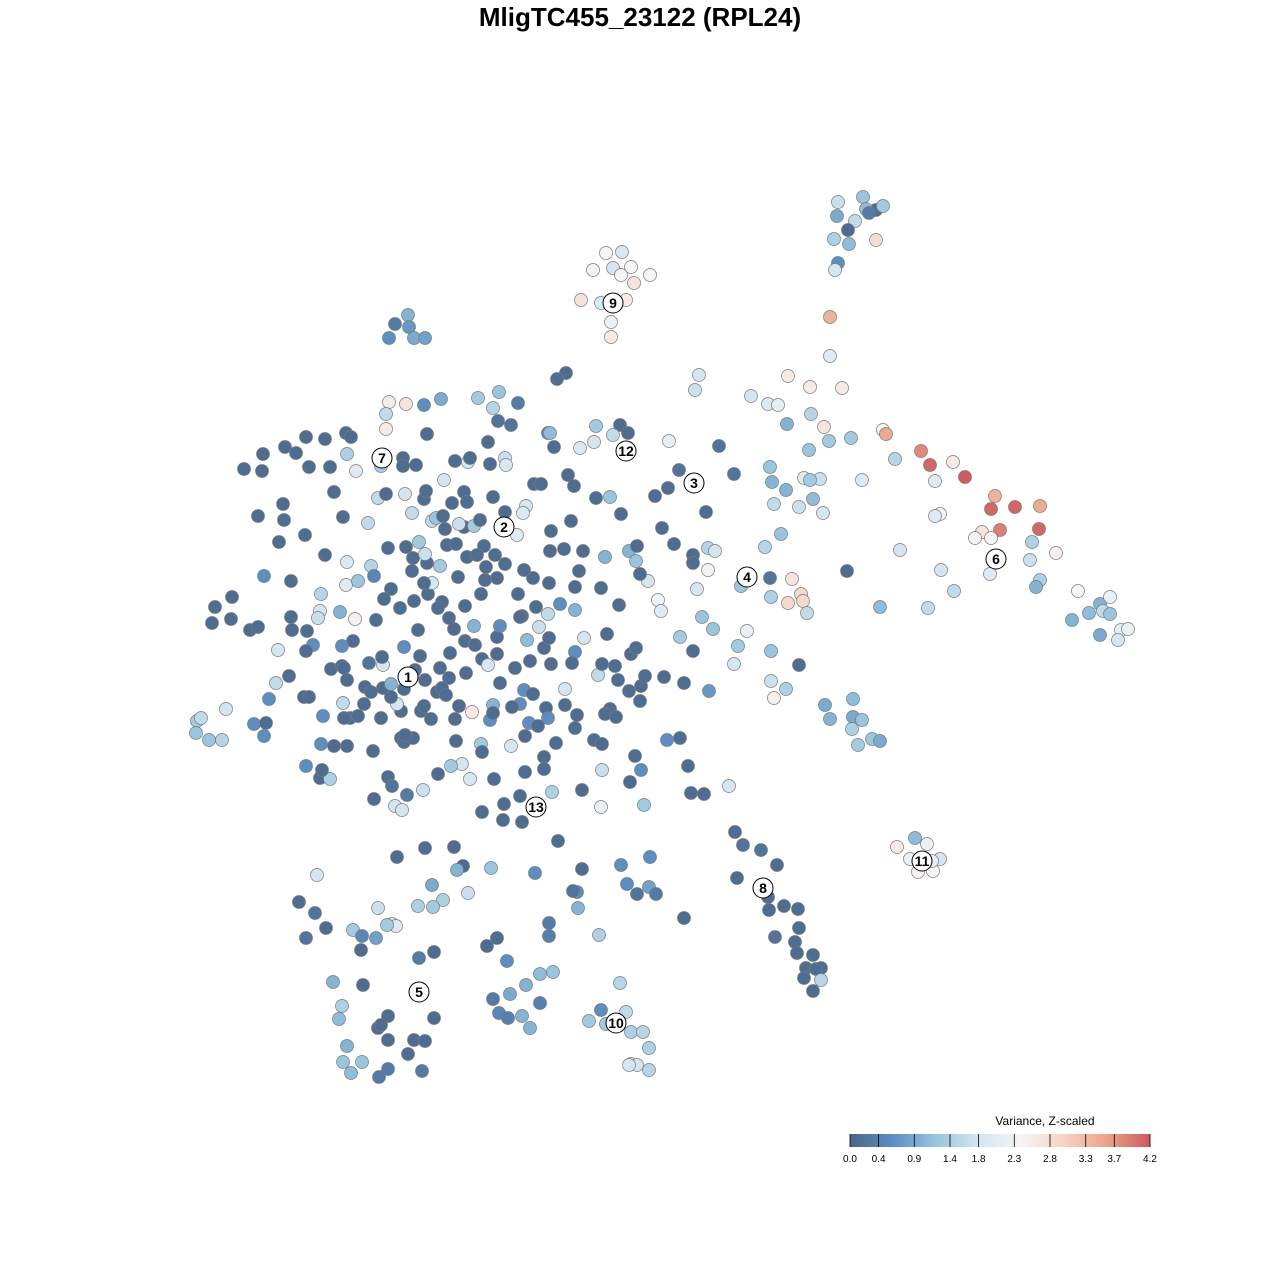  What do you see at coordinates (408, 677) in the screenshot?
I see `cluster-label-text: 1` at bounding box center [408, 677].